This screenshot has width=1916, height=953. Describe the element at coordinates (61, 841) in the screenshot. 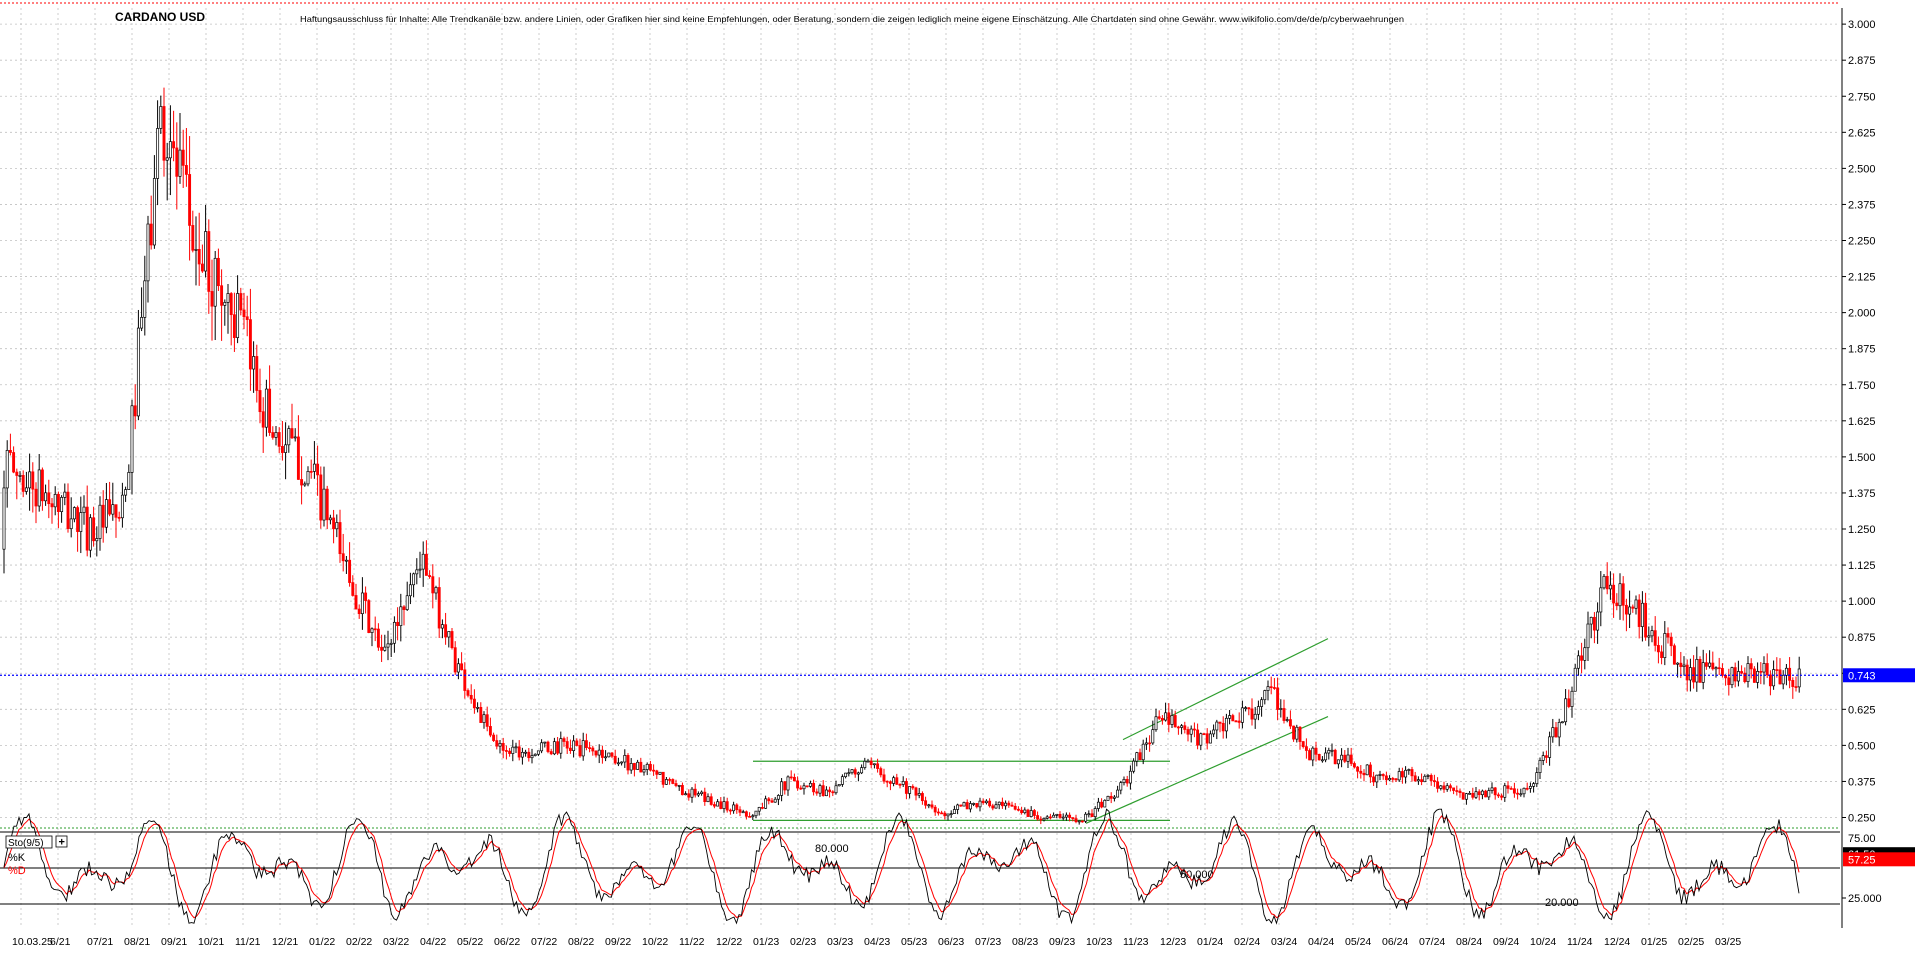

I see `expand-button` at that location.